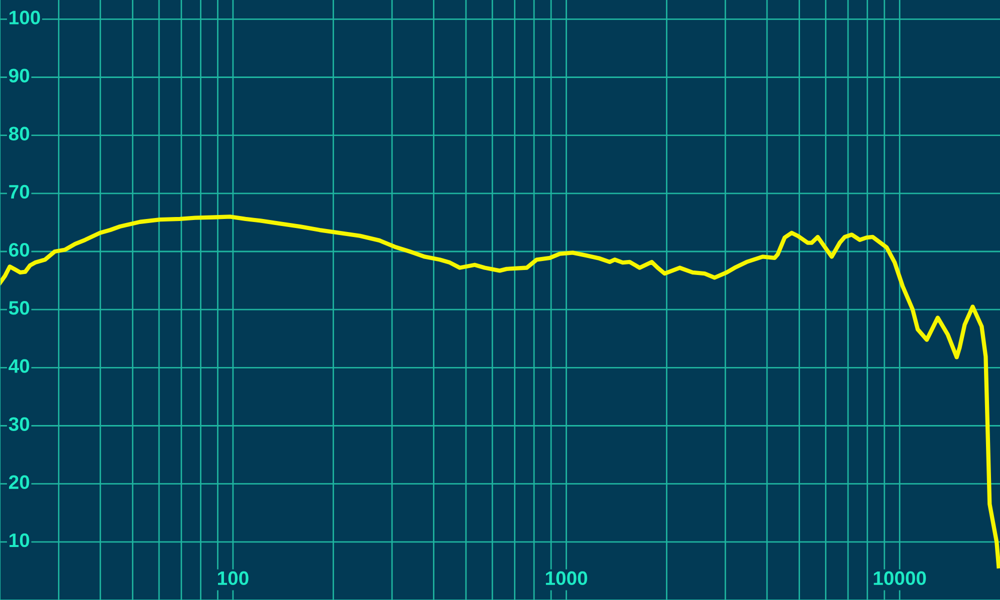  What do you see at coordinates (567, 578) in the screenshot?
I see `x-tick-label: 1000` at bounding box center [567, 578].